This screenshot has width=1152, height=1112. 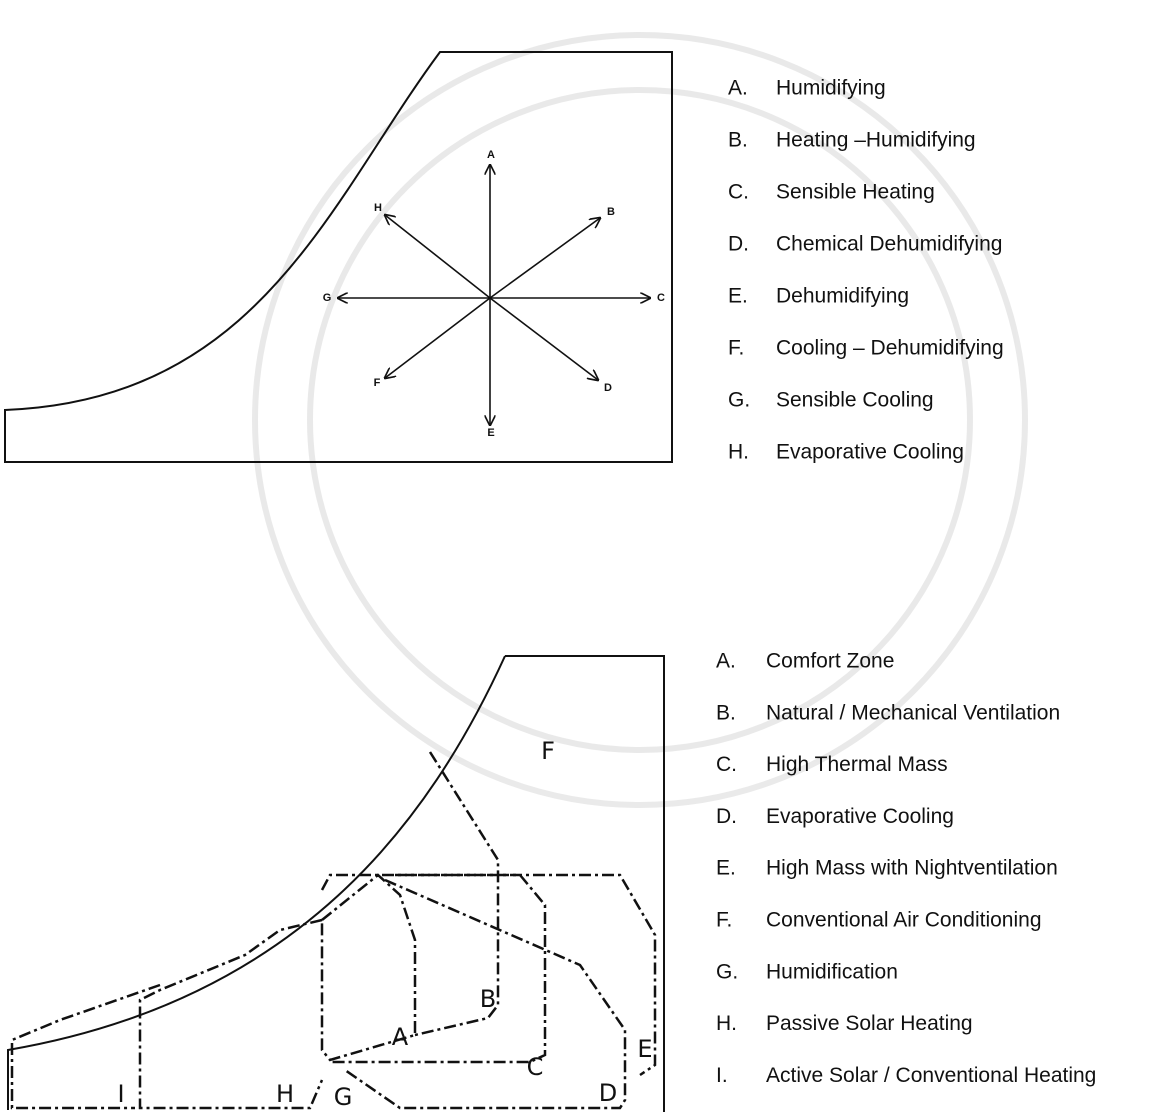 I want to click on legend-text: Passive Solar Heating, so click(x=869, y=1023).